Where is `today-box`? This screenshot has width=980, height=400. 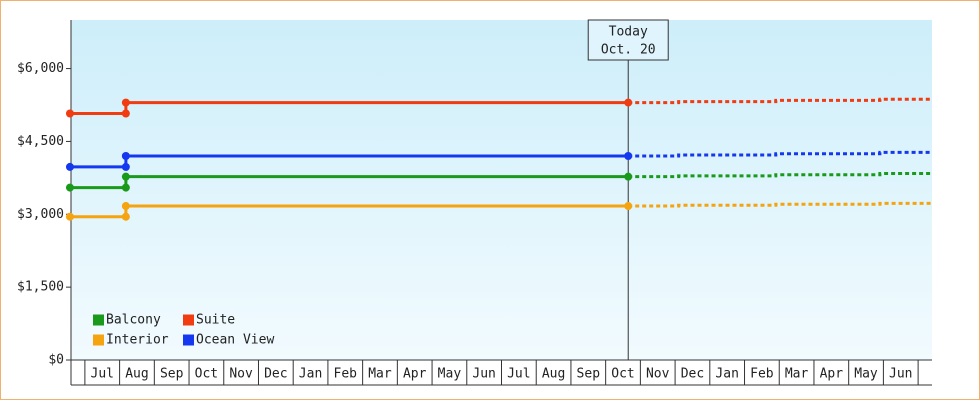
today-box is located at coordinates (628, 40).